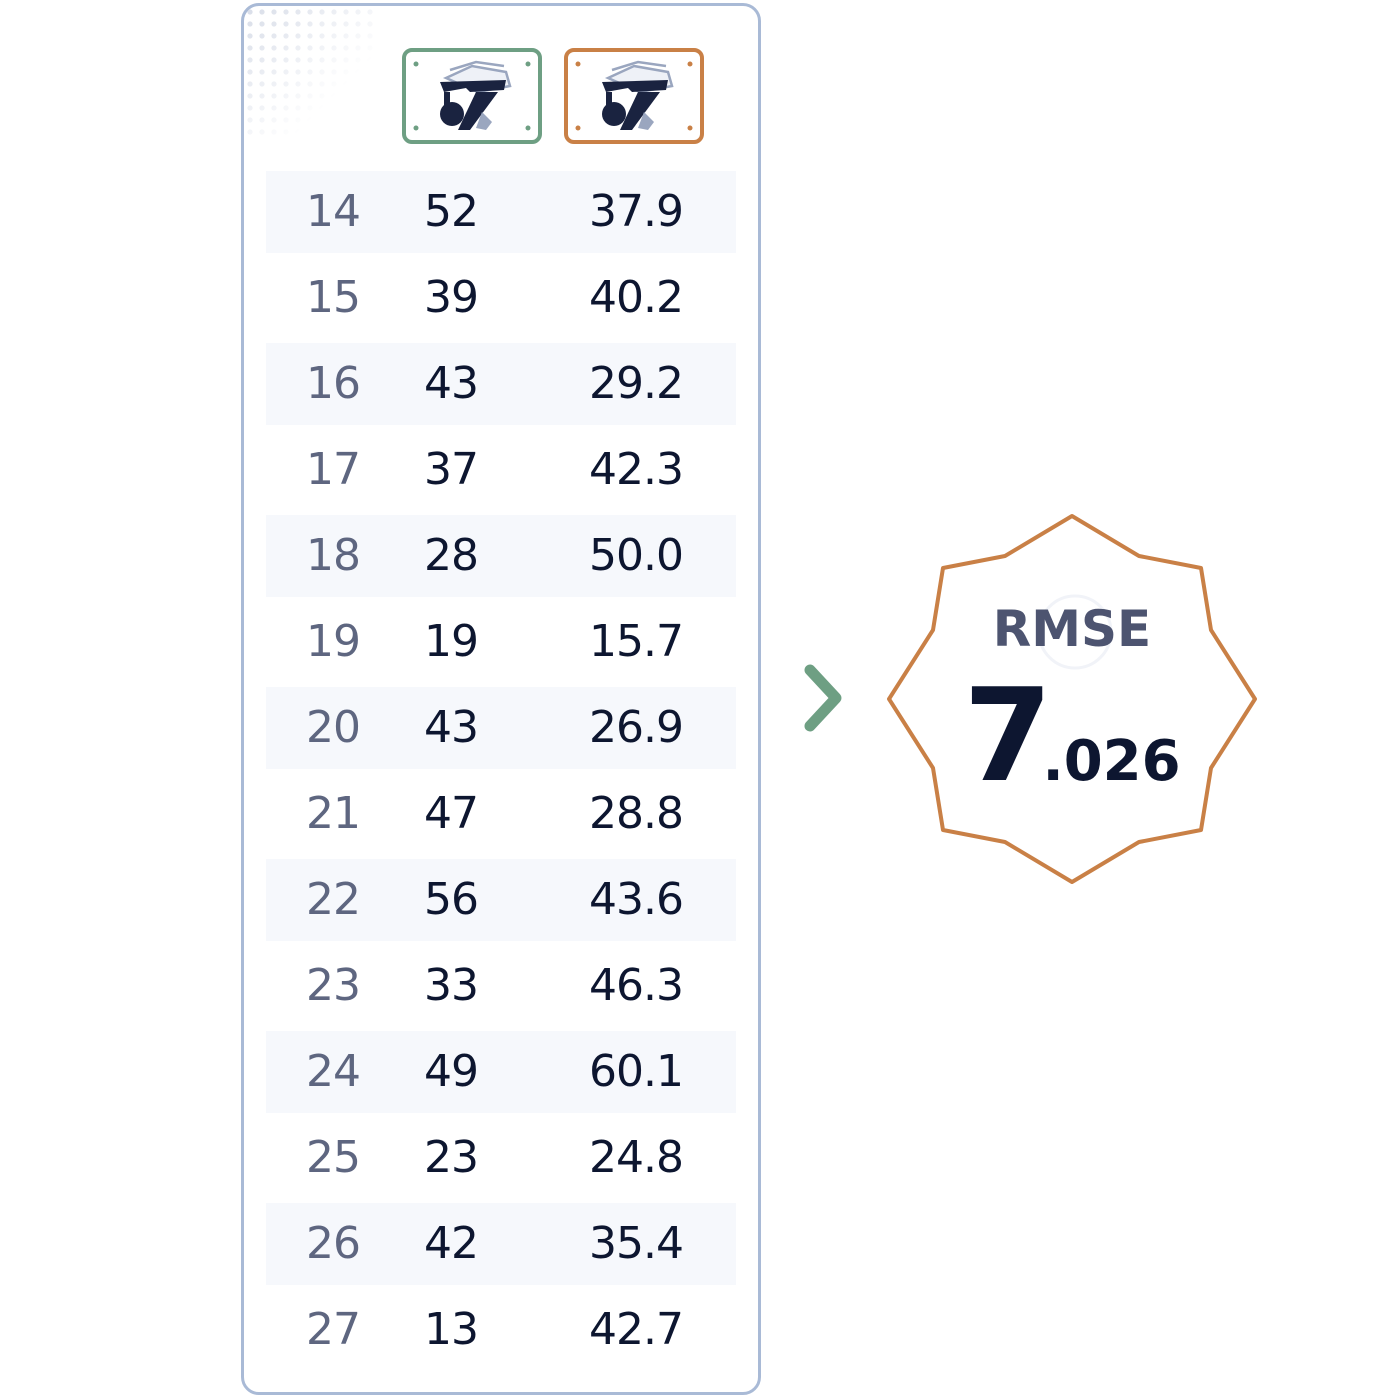  I want to click on table-row: 15 39 40.2, so click(501, 298).